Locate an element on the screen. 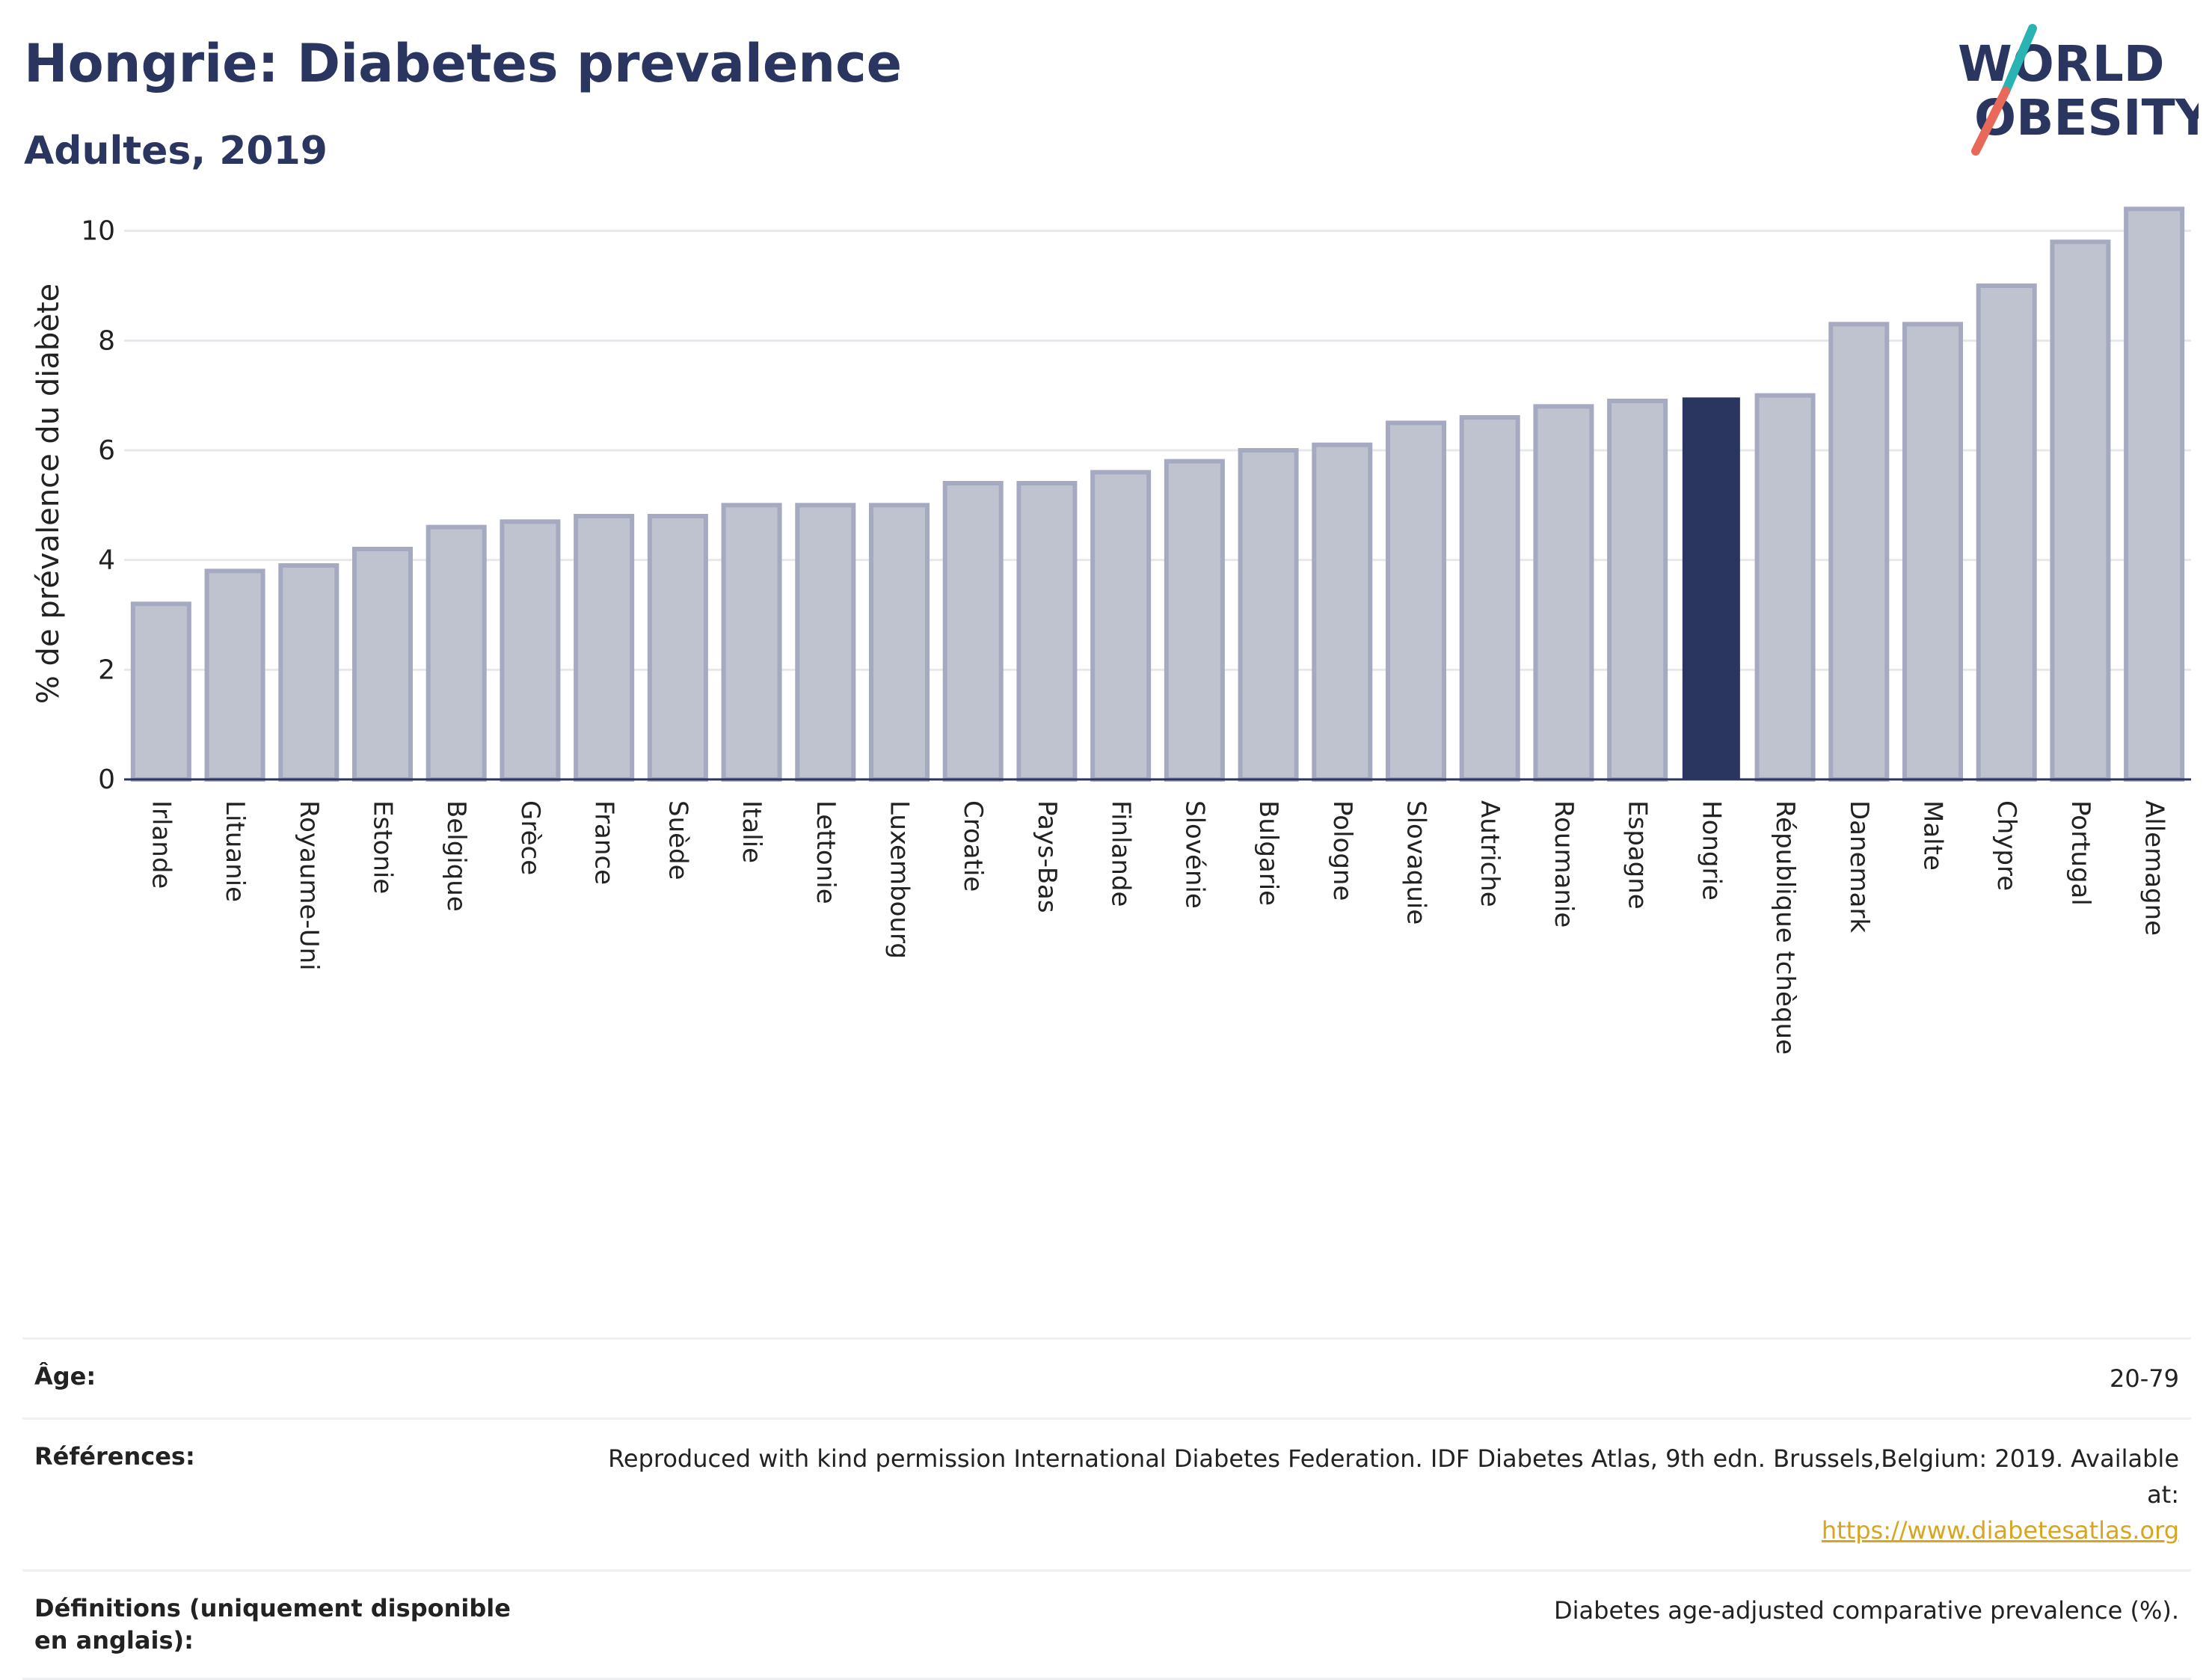 The width and height of the screenshot is (2212, 1680). references-link: https://www.diabetesatlas.org is located at coordinates (2000, 1530).